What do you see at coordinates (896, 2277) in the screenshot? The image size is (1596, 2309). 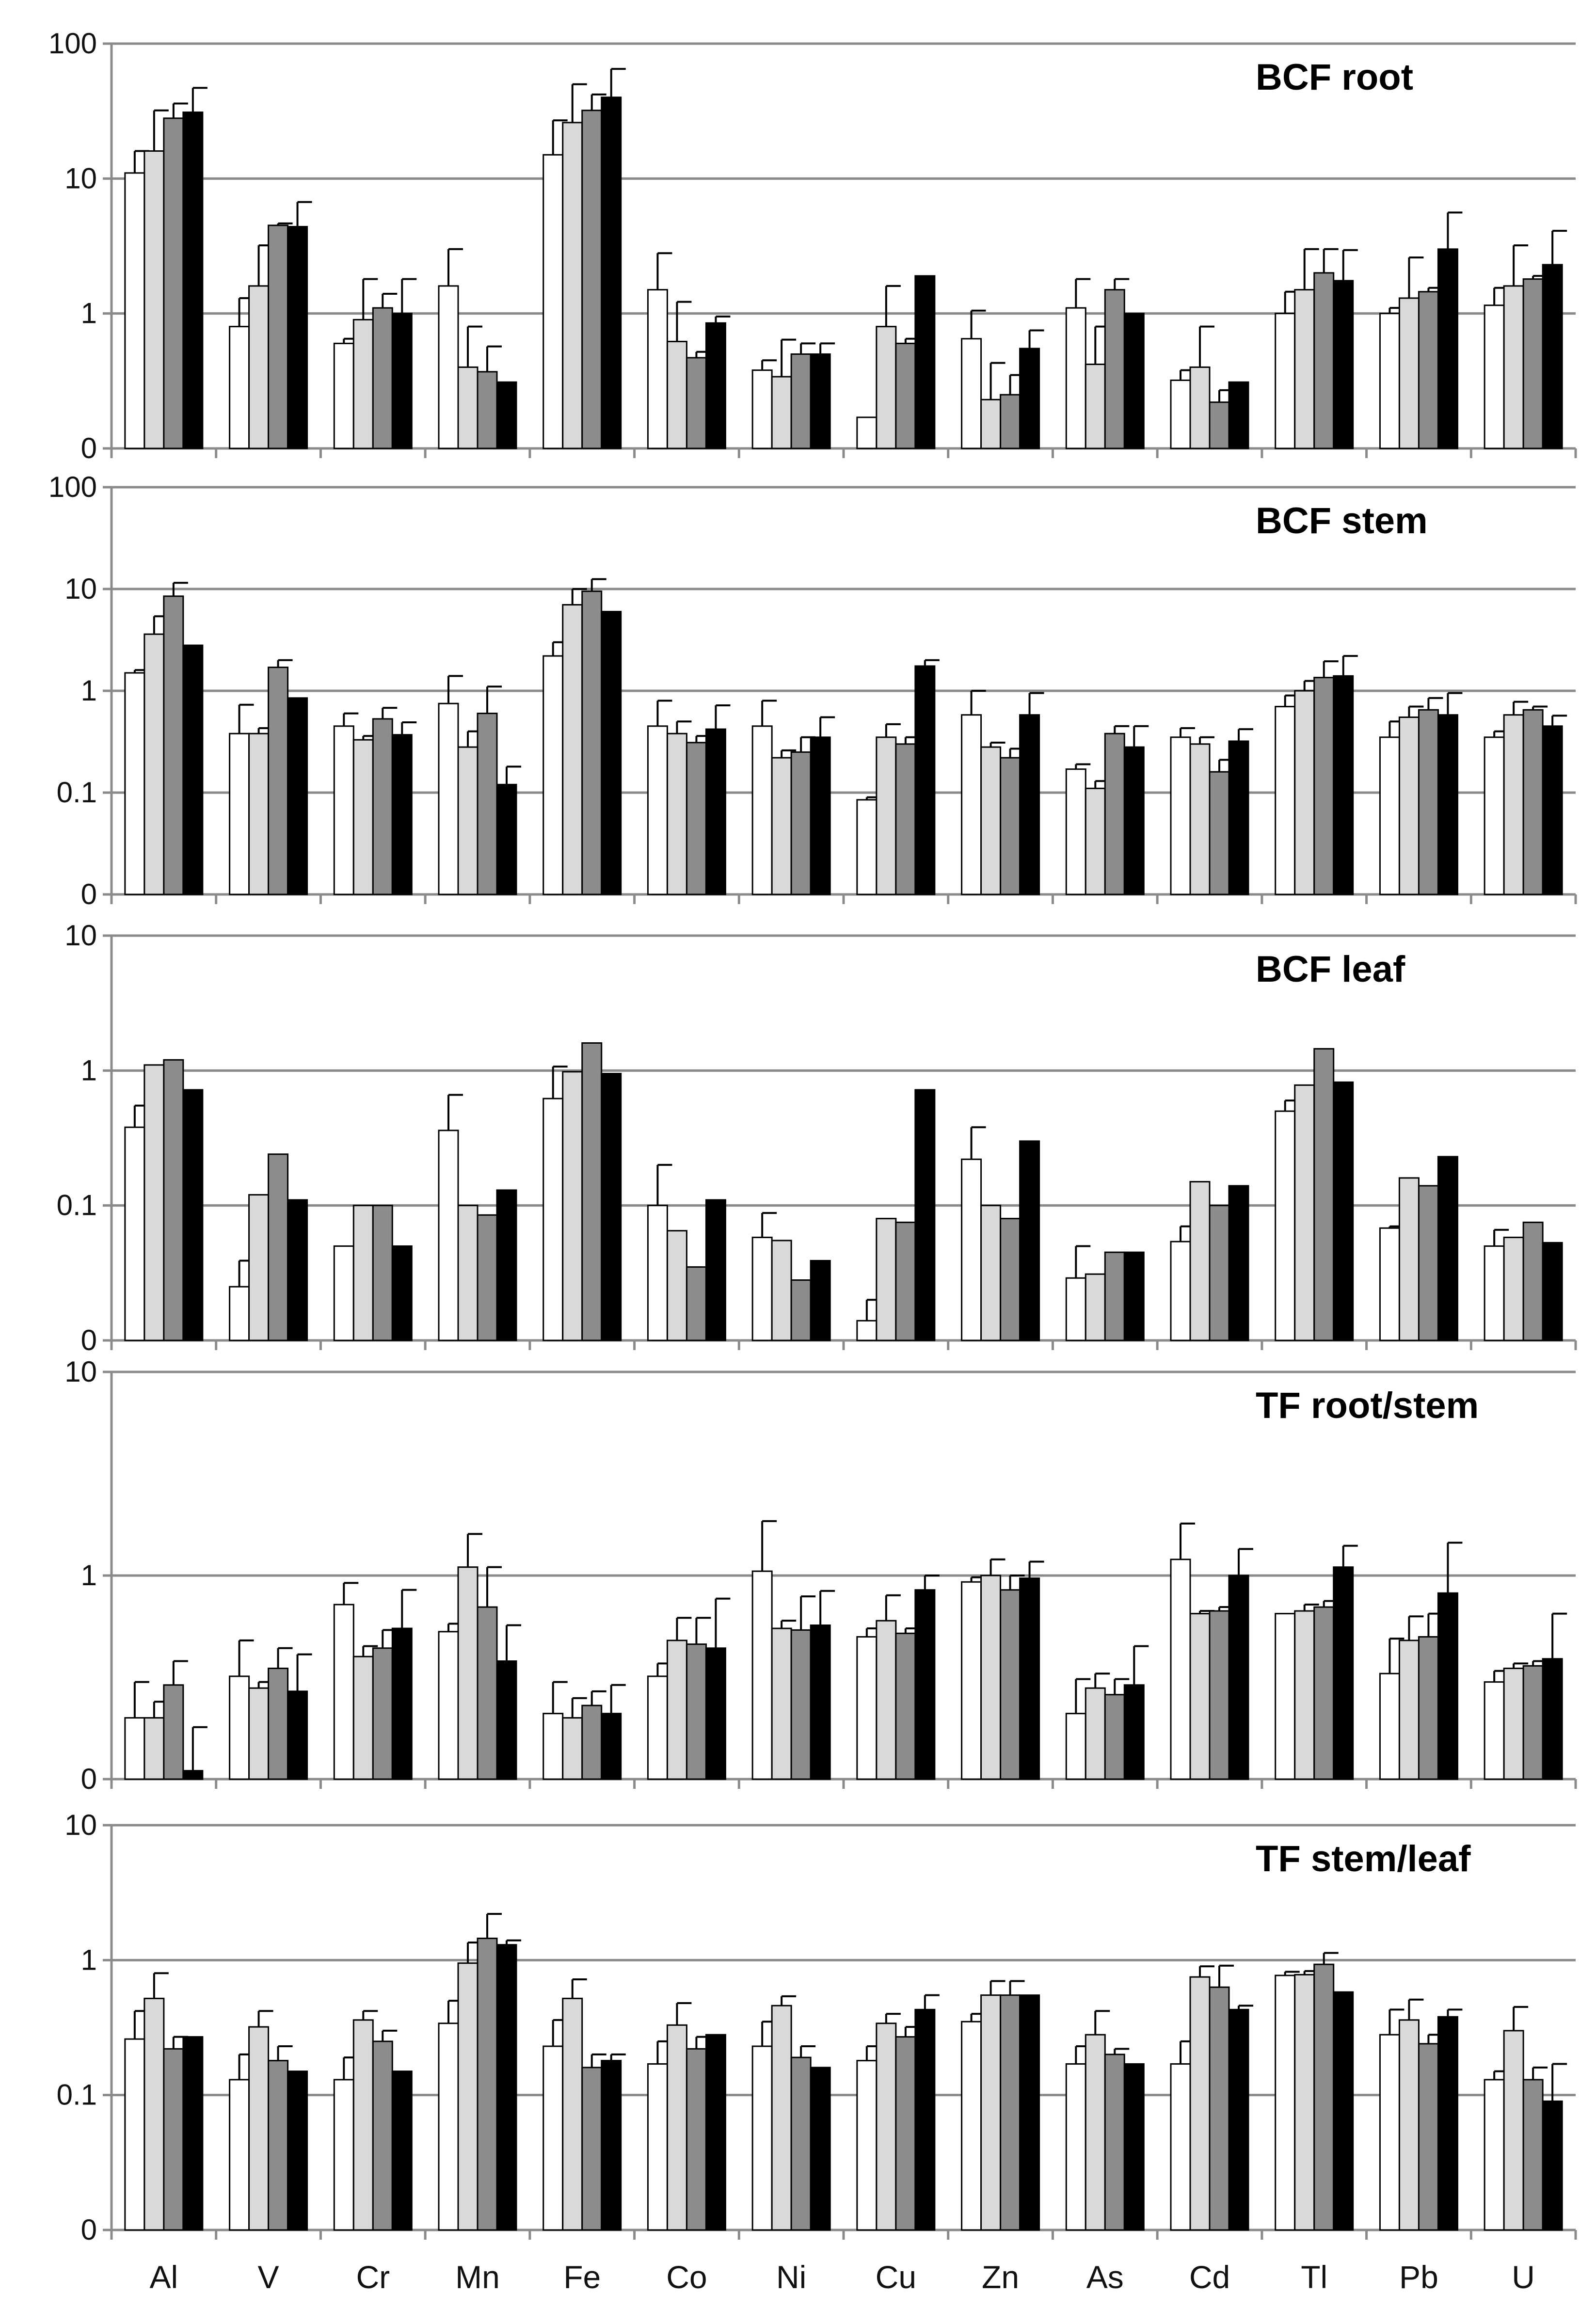 I see `category-label-cu: Cu` at bounding box center [896, 2277].